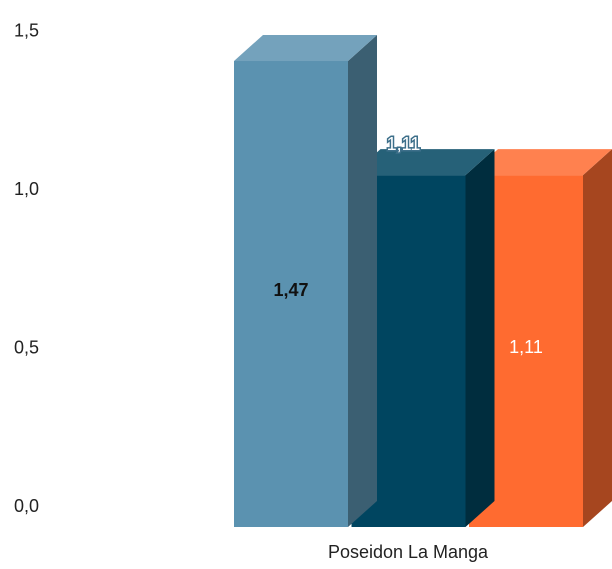 The width and height of the screenshot is (612, 569). What do you see at coordinates (290, 290) in the screenshot?
I see `data-label: 1,47` at bounding box center [290, 290].